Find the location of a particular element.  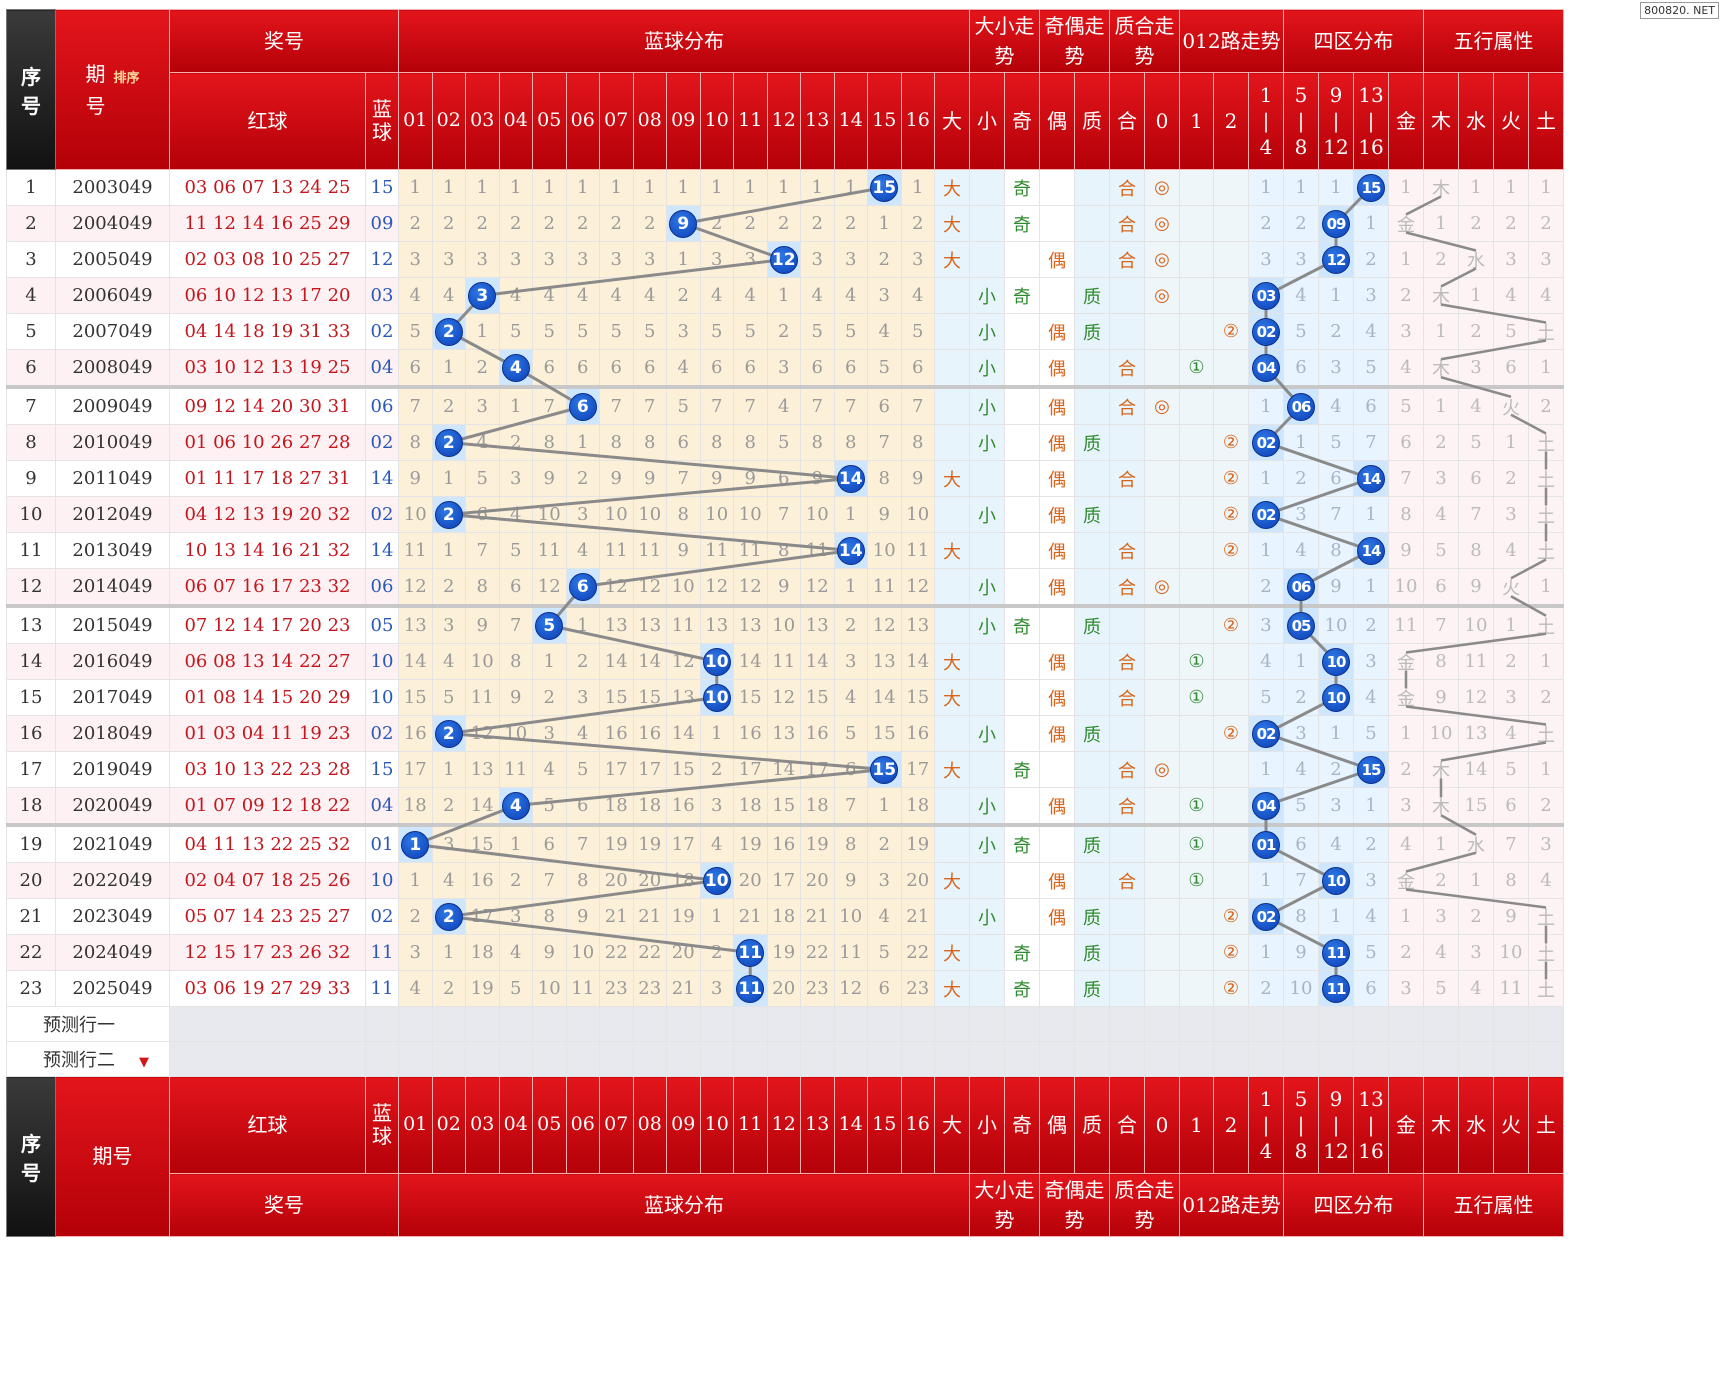

prediction-row: 预测行二 ▼ is located at coordinates (785, 1059).